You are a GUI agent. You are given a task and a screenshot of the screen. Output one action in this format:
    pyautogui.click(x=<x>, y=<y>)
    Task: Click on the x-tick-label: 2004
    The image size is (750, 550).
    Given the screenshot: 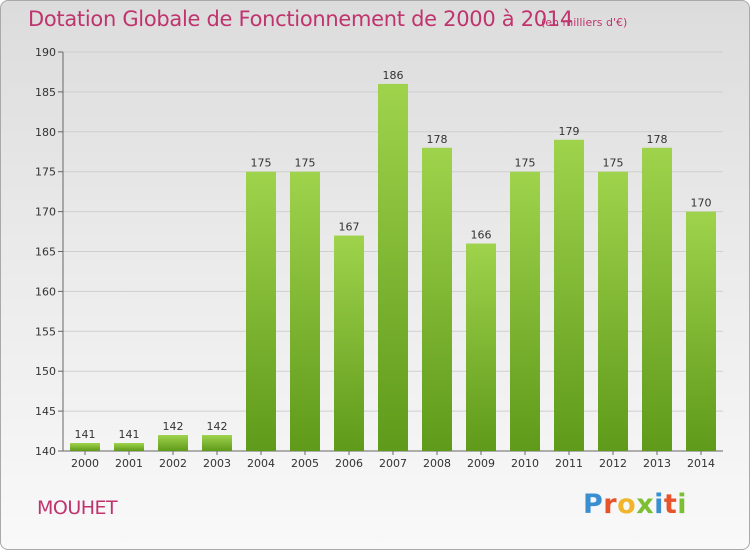 What is the action you would take?
    pyautogui.click(x=261, y=463)
    